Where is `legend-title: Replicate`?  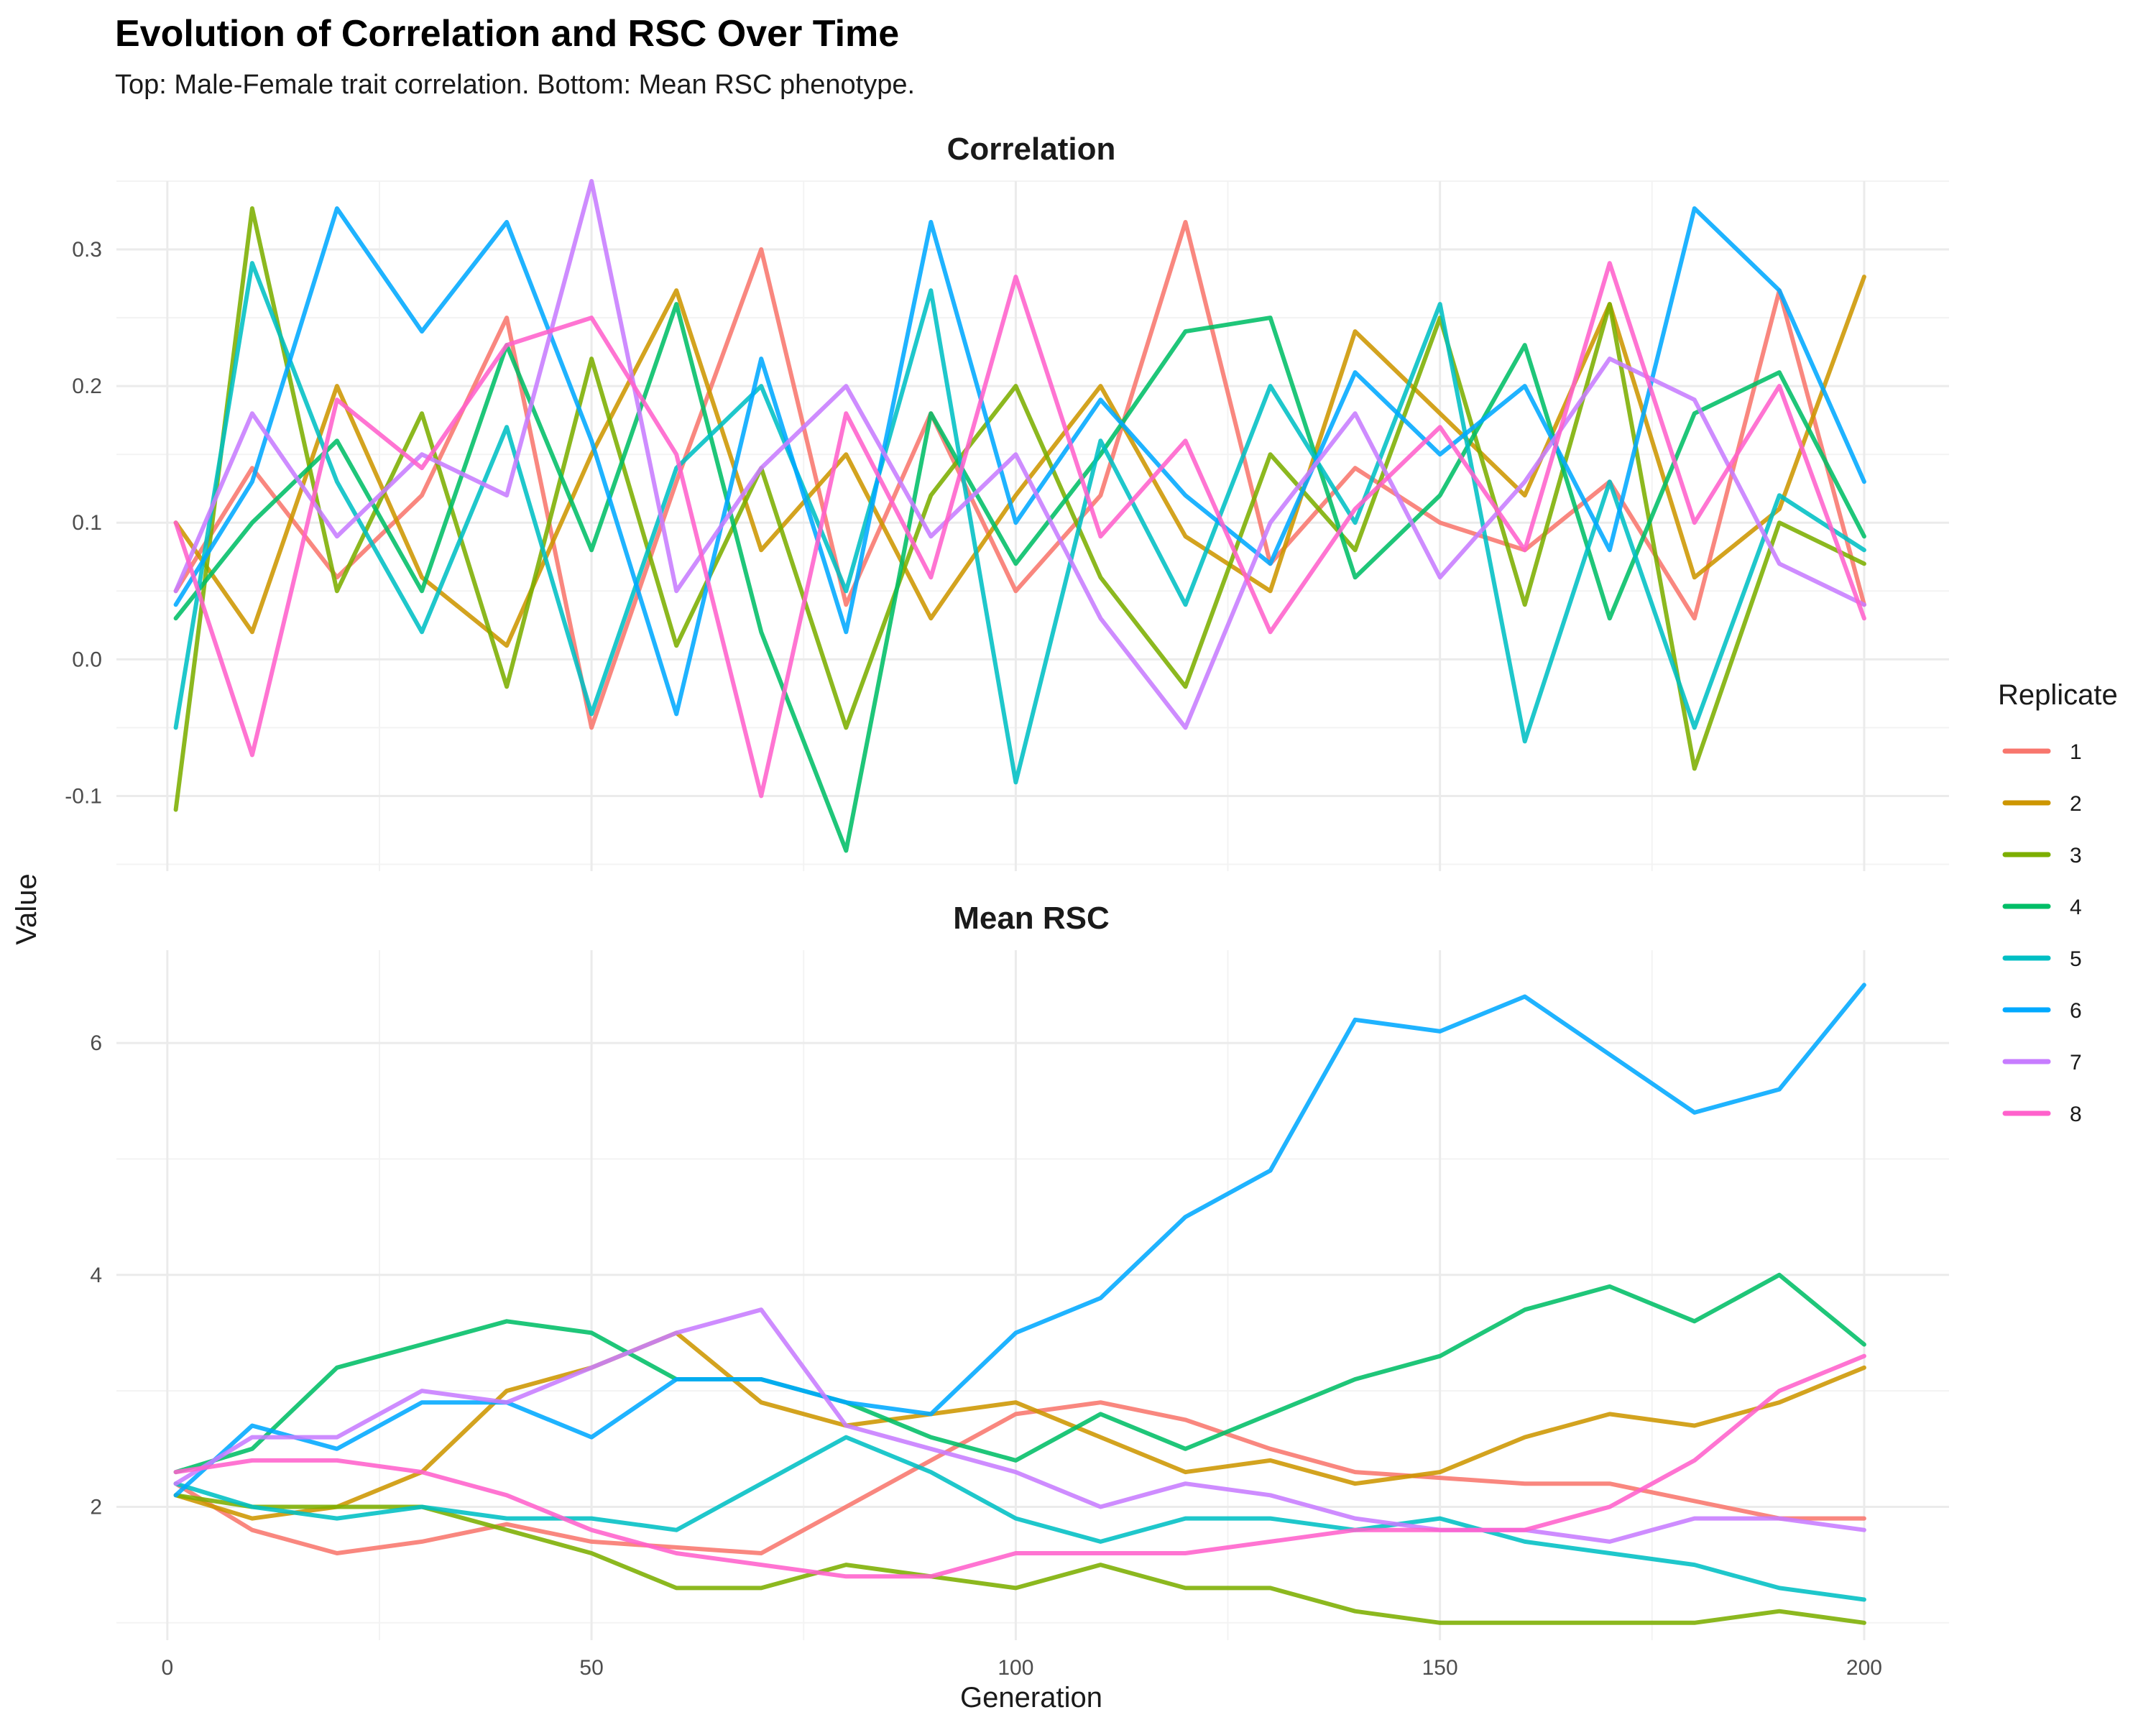 legend-title: Replicate is located at coordinates (2058, 695).